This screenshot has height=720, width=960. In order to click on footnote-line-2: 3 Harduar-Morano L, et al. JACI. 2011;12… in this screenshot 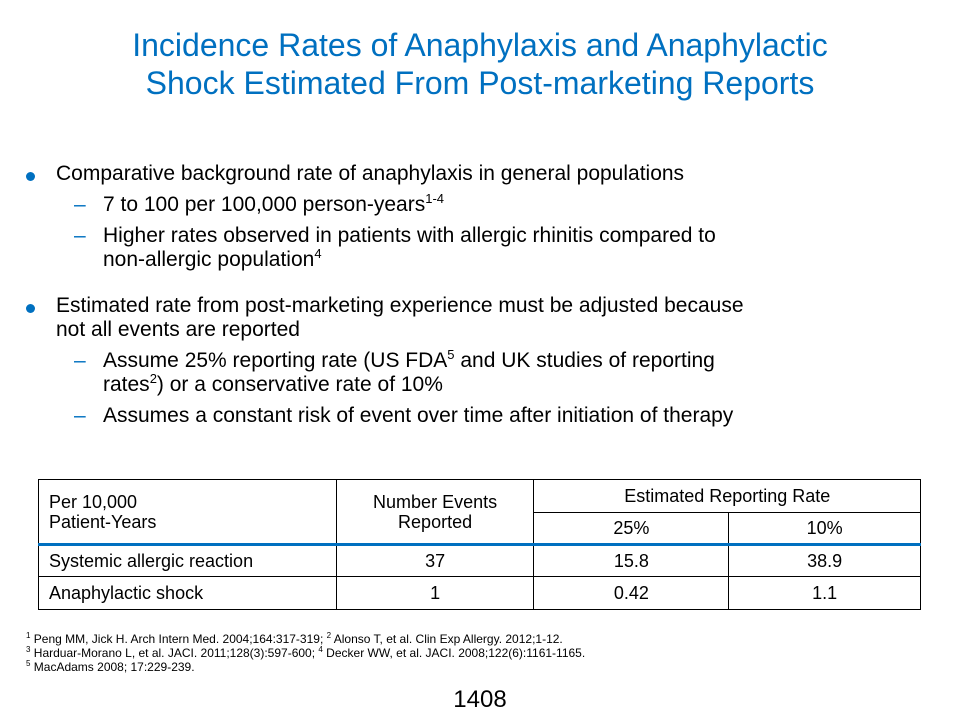, I will do `click(306, 653)`.